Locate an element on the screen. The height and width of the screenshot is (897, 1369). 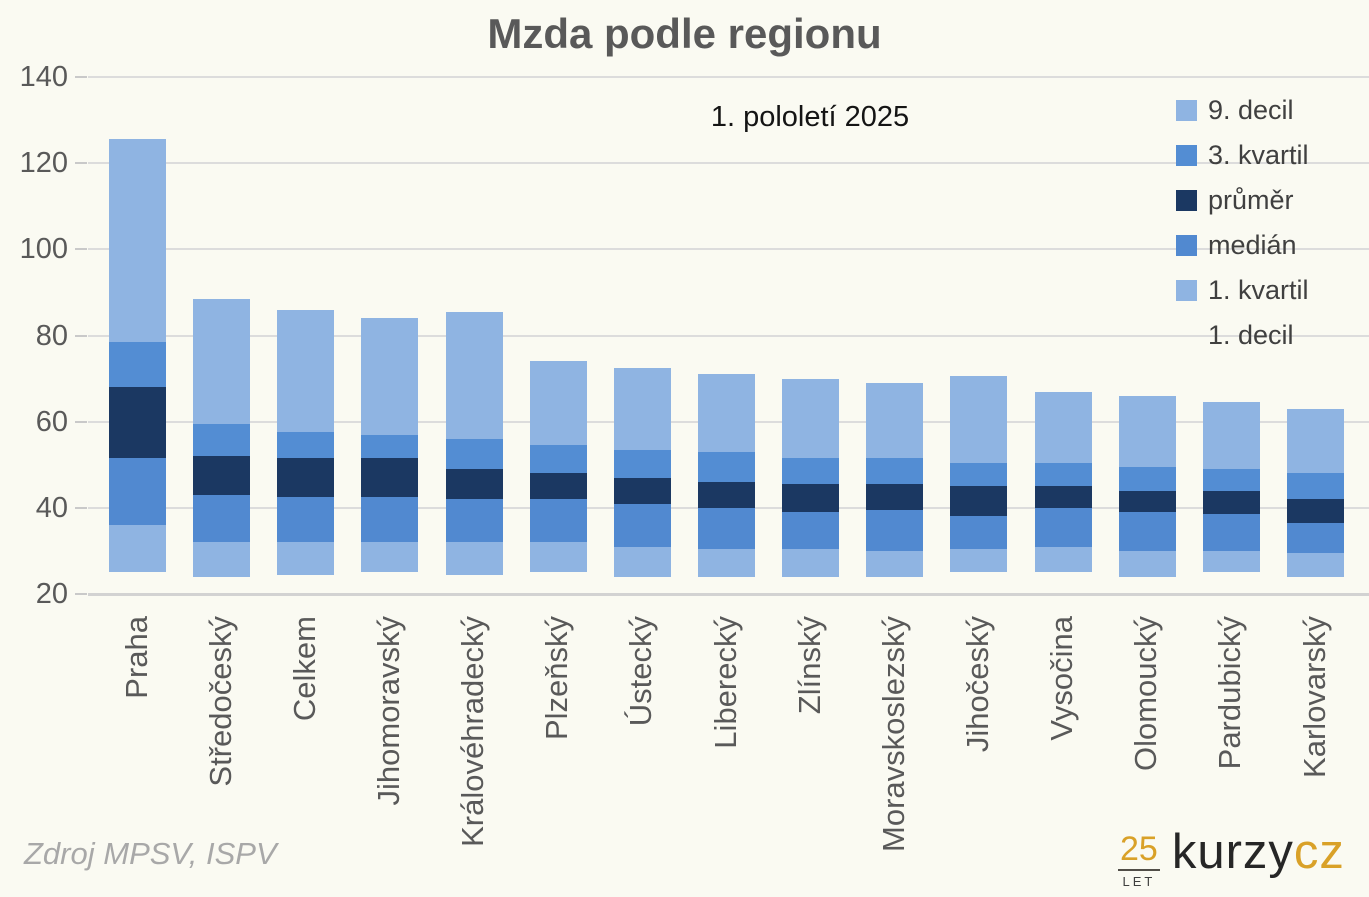
x-axis-label: Pardubický is located at coordinates (1230, 693).